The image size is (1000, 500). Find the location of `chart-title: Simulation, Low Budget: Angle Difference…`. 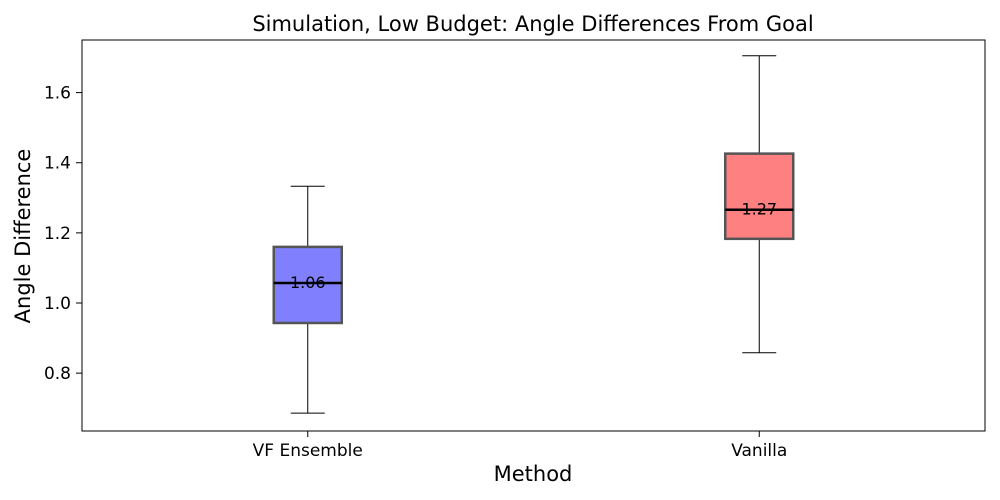

chart-title: Simulation, Low Budget: Angle Difference… is located at coordinates (532, 24).